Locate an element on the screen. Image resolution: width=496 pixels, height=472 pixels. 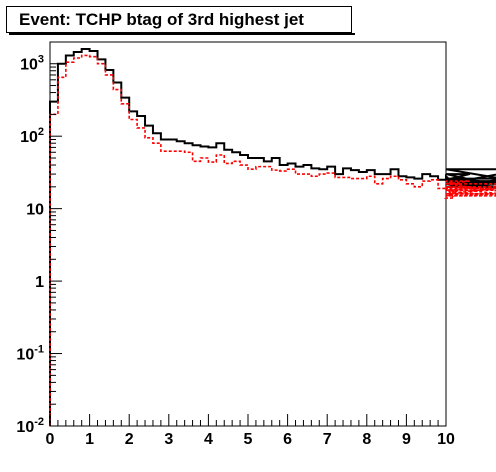
x-tick-label: 6 is located at coordinates (287, 439).